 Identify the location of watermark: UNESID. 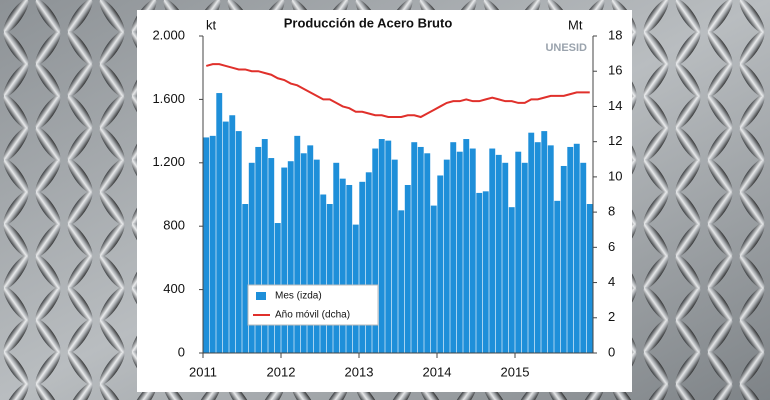
(566, 48).